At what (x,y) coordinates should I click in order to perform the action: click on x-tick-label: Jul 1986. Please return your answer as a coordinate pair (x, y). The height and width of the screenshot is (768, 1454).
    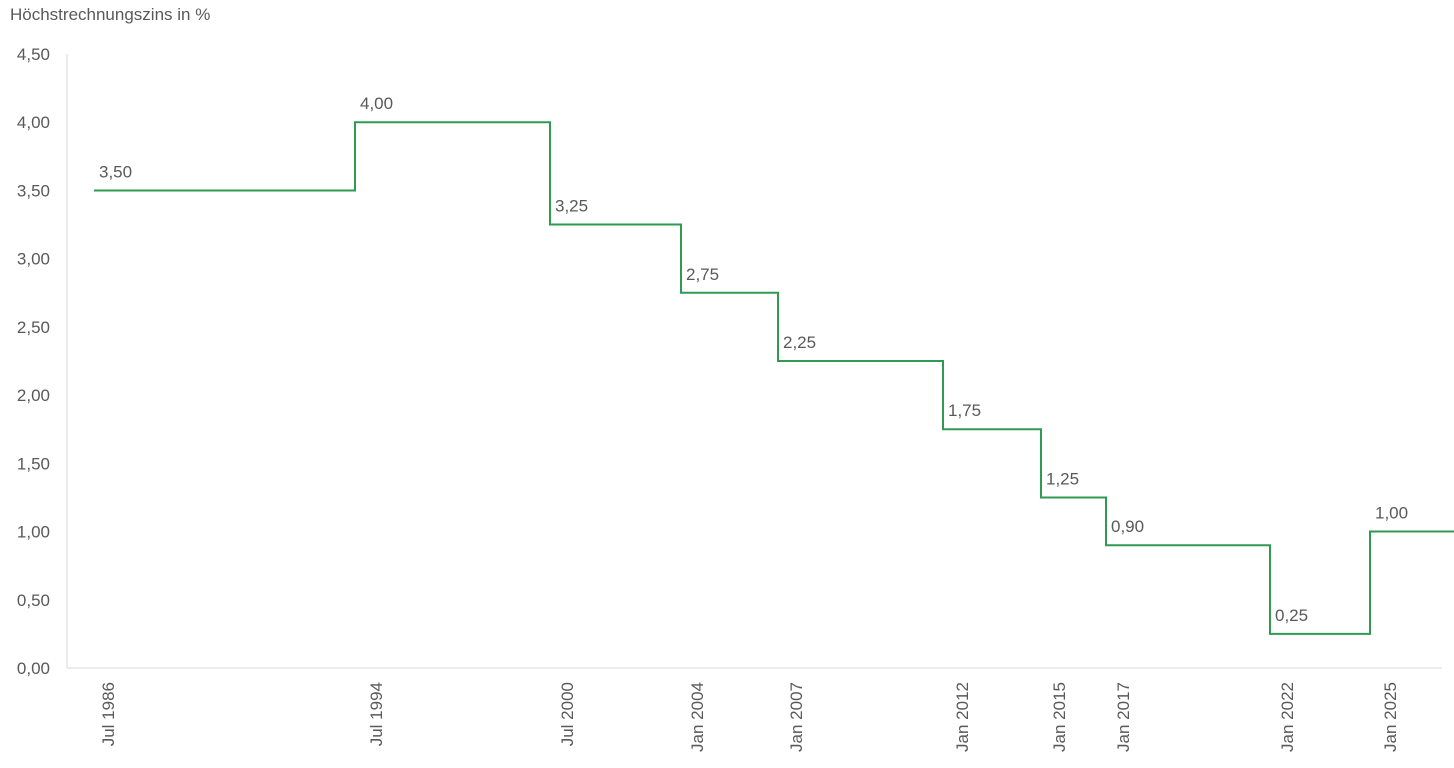
    Looking at the image, I should click on (108, 714).